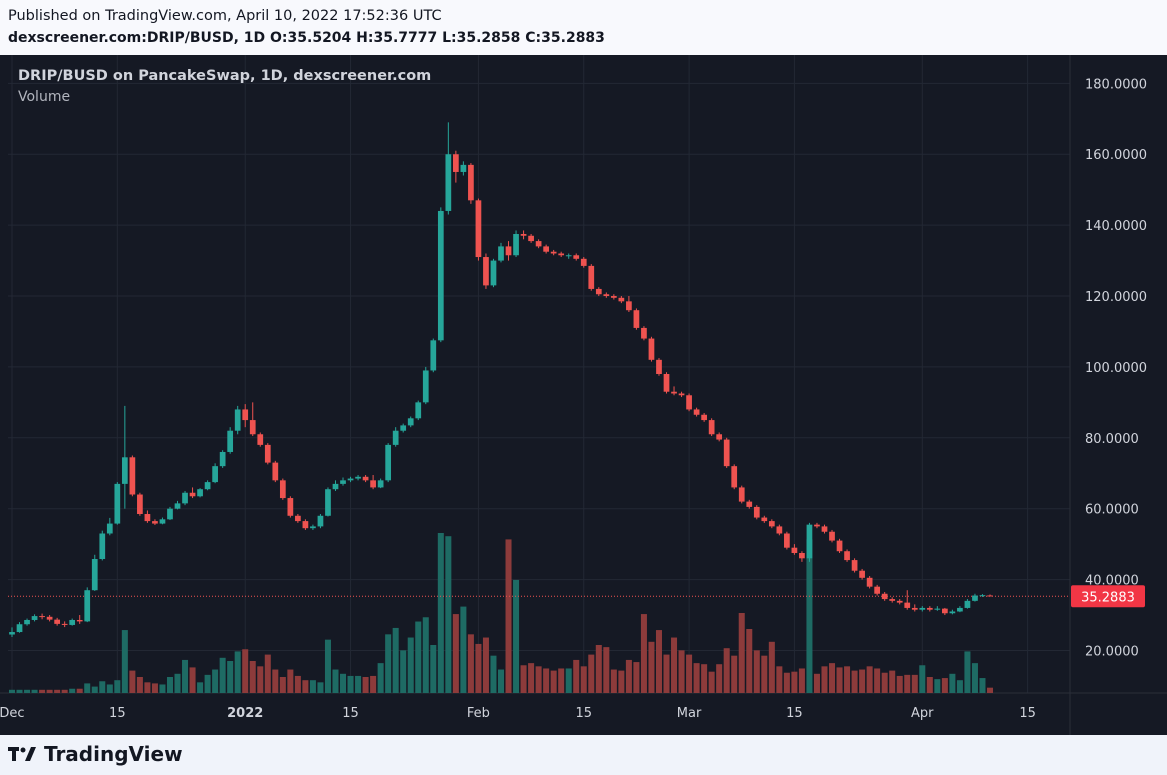 Image resolution: width=1167 pixels, height=775 pixels. Describe the element at coordinates (794, 713) in the screenshot. I see `x-tick-label: 15` at that location.